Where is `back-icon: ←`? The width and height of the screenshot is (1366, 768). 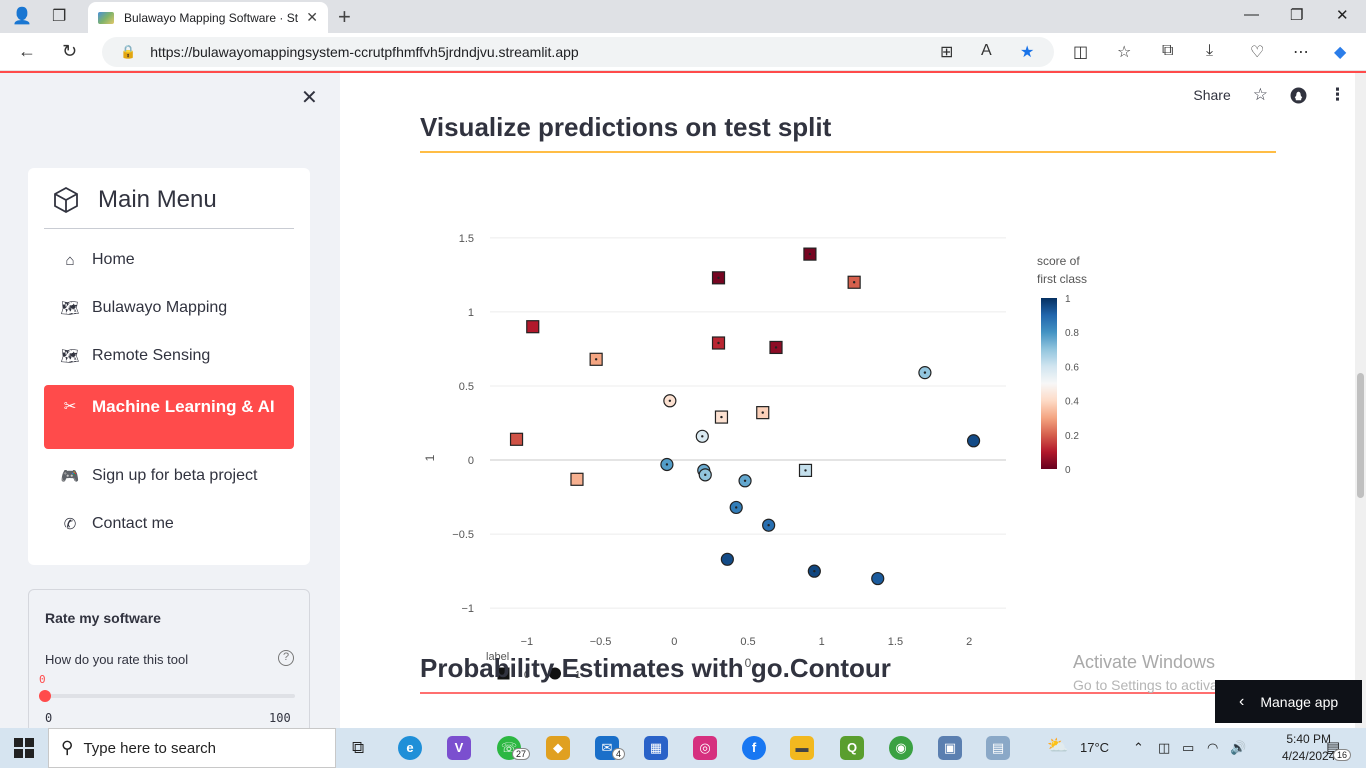
back-icon: ← is located at coordinates (27, 51).